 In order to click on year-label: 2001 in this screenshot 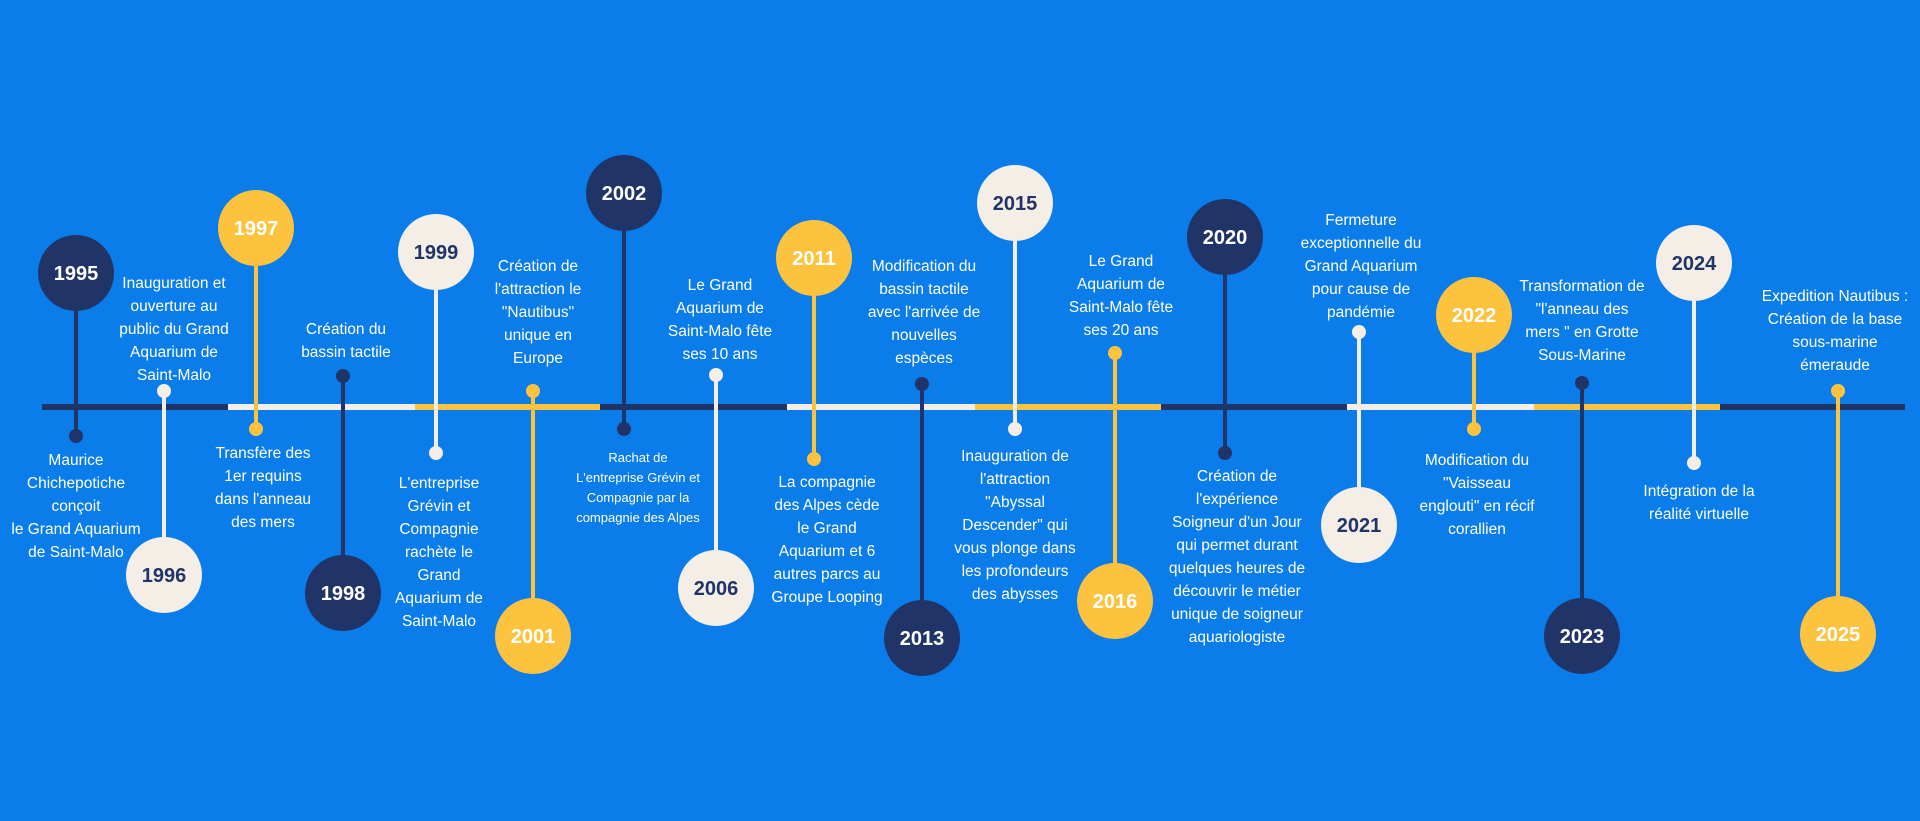, I will do `click(533, 637)`.